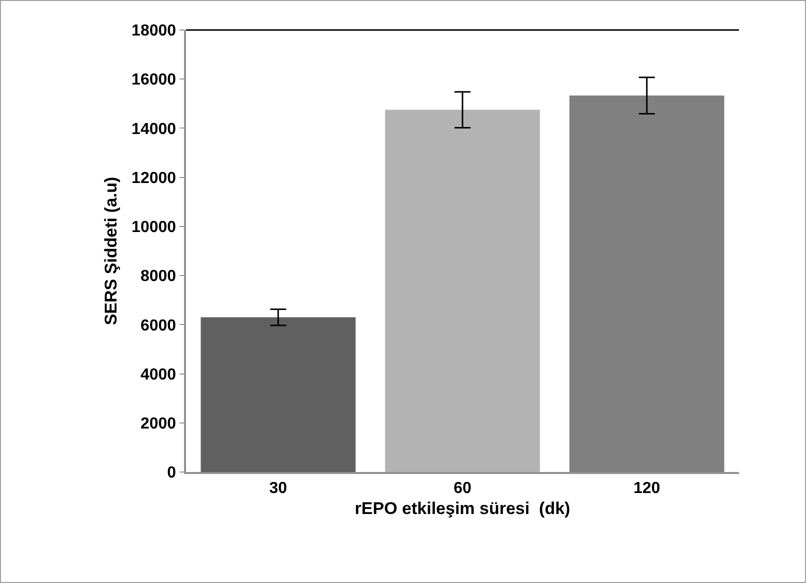 The width and height of the screenshot is (806, 583). What do you see at coordinates (154, 178) in the screenshot?
I see `y-tick-label: 12000` at bounding box center [154, 178].